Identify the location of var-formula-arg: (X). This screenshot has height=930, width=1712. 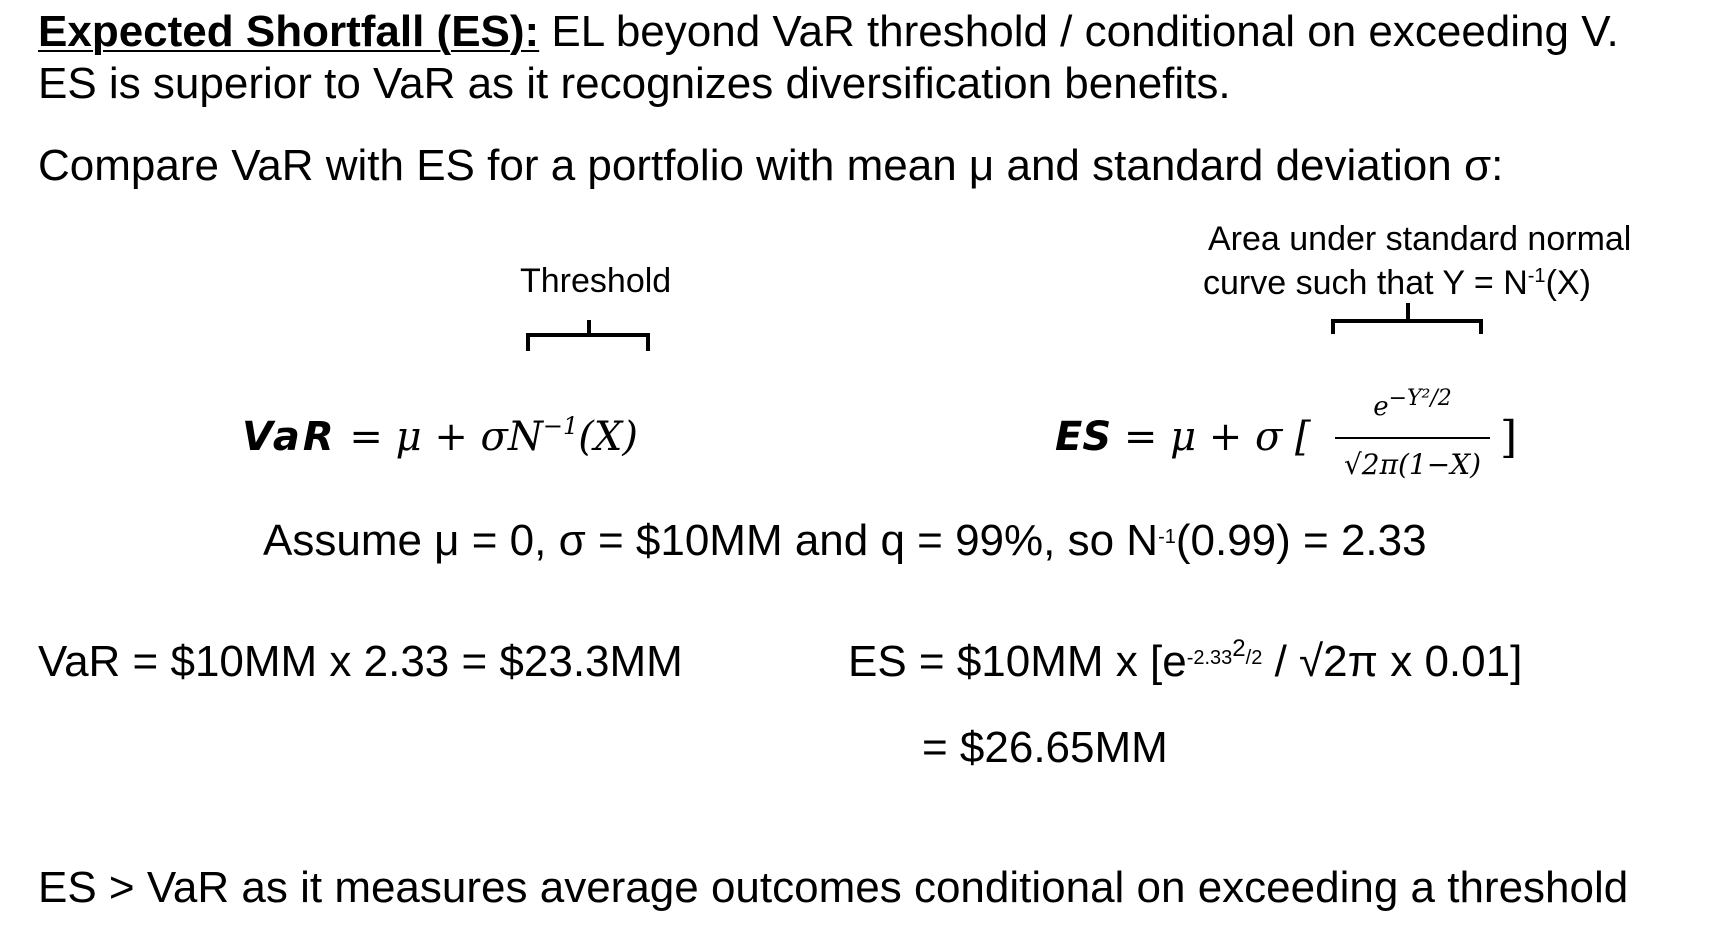
(608, 437).